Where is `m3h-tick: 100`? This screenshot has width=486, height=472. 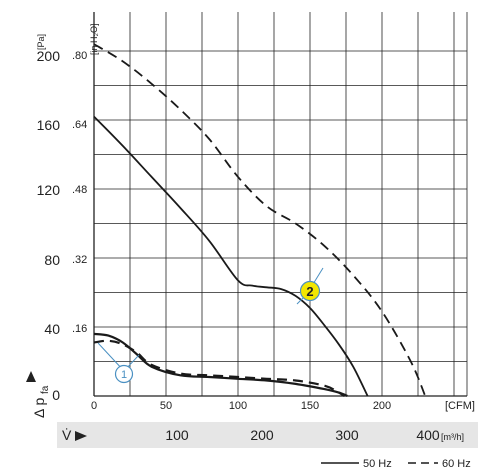 m3h-tick: 100 is located at coordinates (177, 435).